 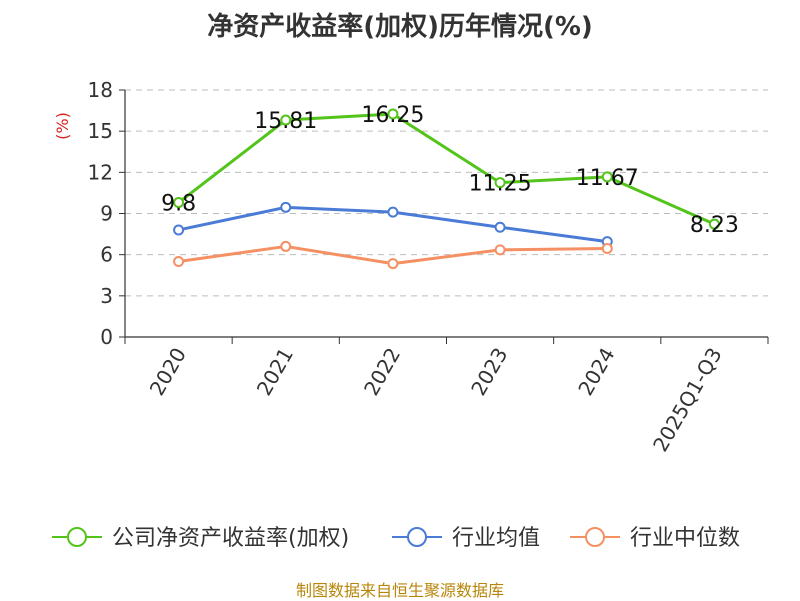 What do you see at coordinates (496, 538) in the screenshot?
I see `legend-label: 行业均值` at bounding box center [496, 538].